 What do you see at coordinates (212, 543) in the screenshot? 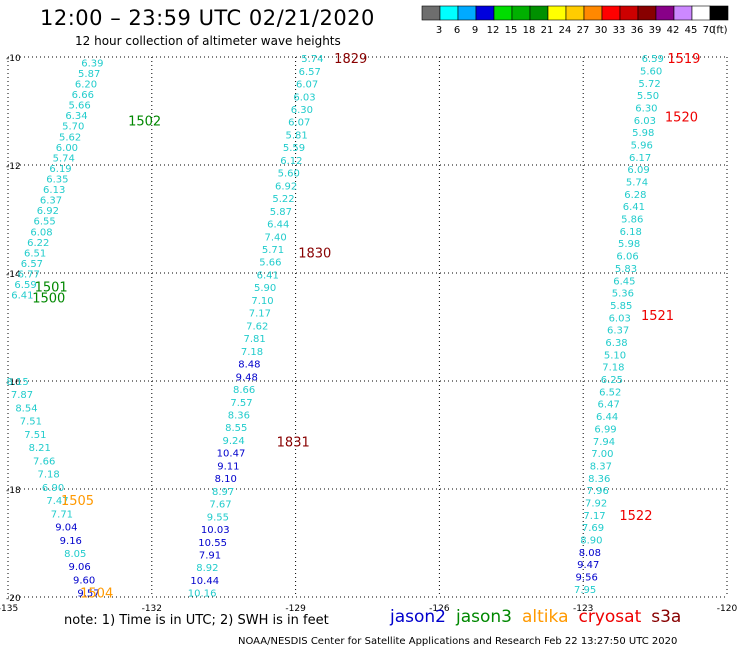
I see `swh-value: 10.55` at bounding box center [212, 543].